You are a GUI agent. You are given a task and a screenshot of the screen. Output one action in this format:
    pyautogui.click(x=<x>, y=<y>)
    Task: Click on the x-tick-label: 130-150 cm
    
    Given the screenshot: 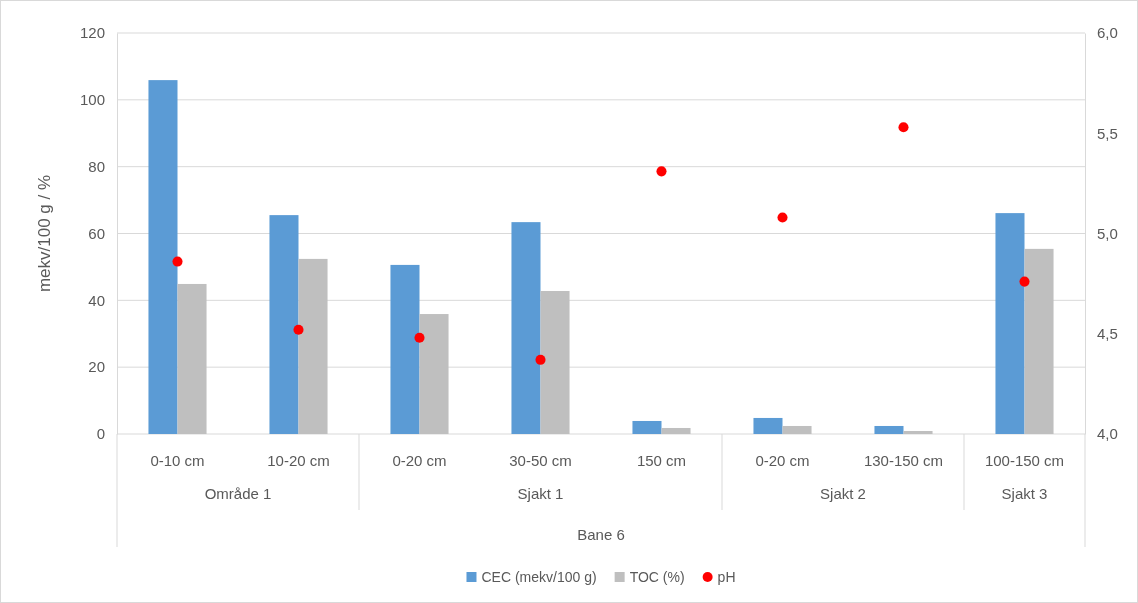 What is the action you would take?
    pyautogui.click(x=903, y=460)
    